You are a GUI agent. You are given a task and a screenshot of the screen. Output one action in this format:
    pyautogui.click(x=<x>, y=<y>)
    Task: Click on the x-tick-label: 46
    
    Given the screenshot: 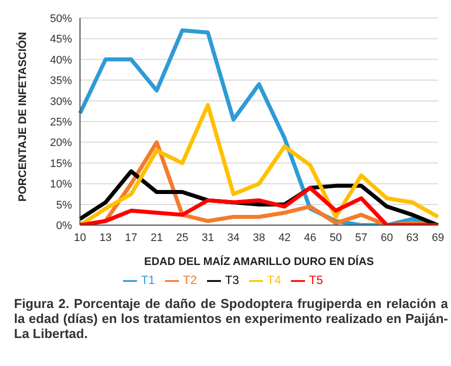 What is the action you would take?
    pyautogui.click(x=310, y=238)
    